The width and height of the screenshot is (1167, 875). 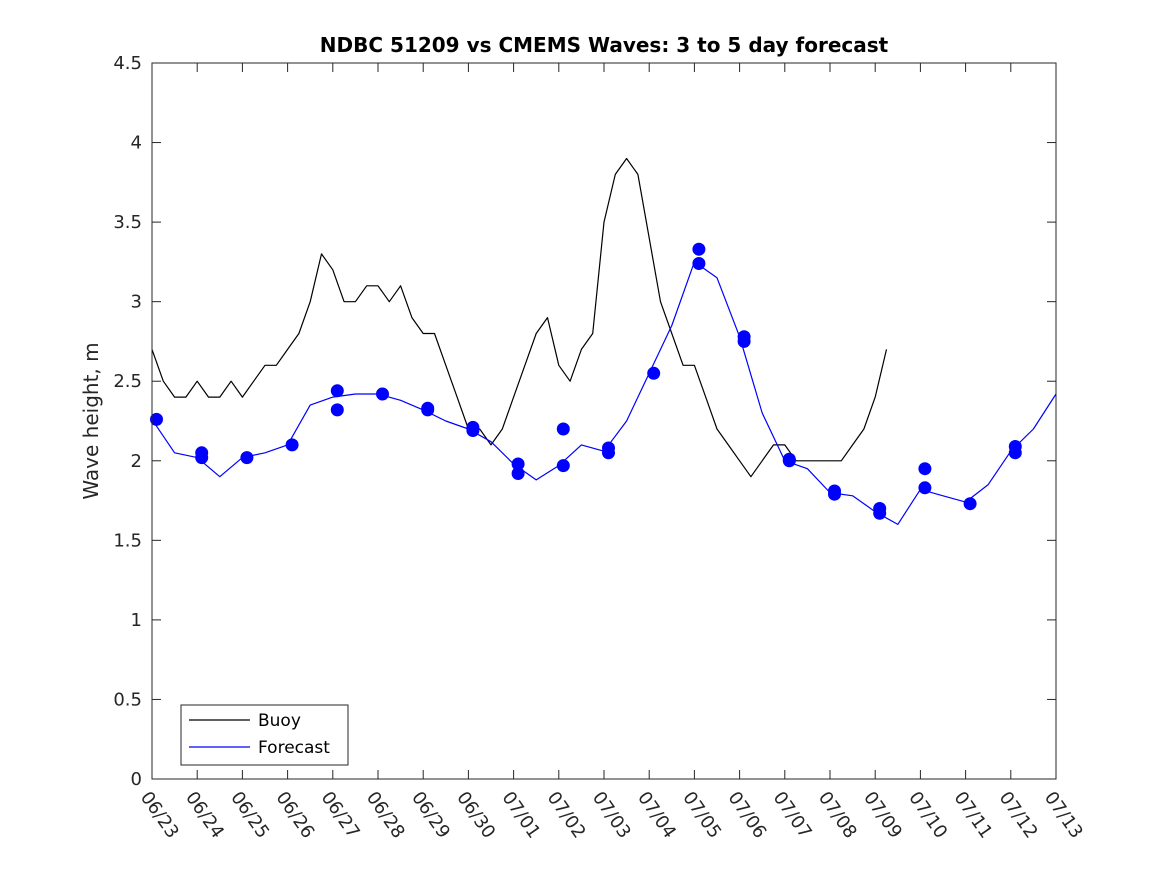 What do you see at coordinates (91, 420) in the screenshot?
I see `y-axis-label: Wave height, m` at bounding box center [91, 420].